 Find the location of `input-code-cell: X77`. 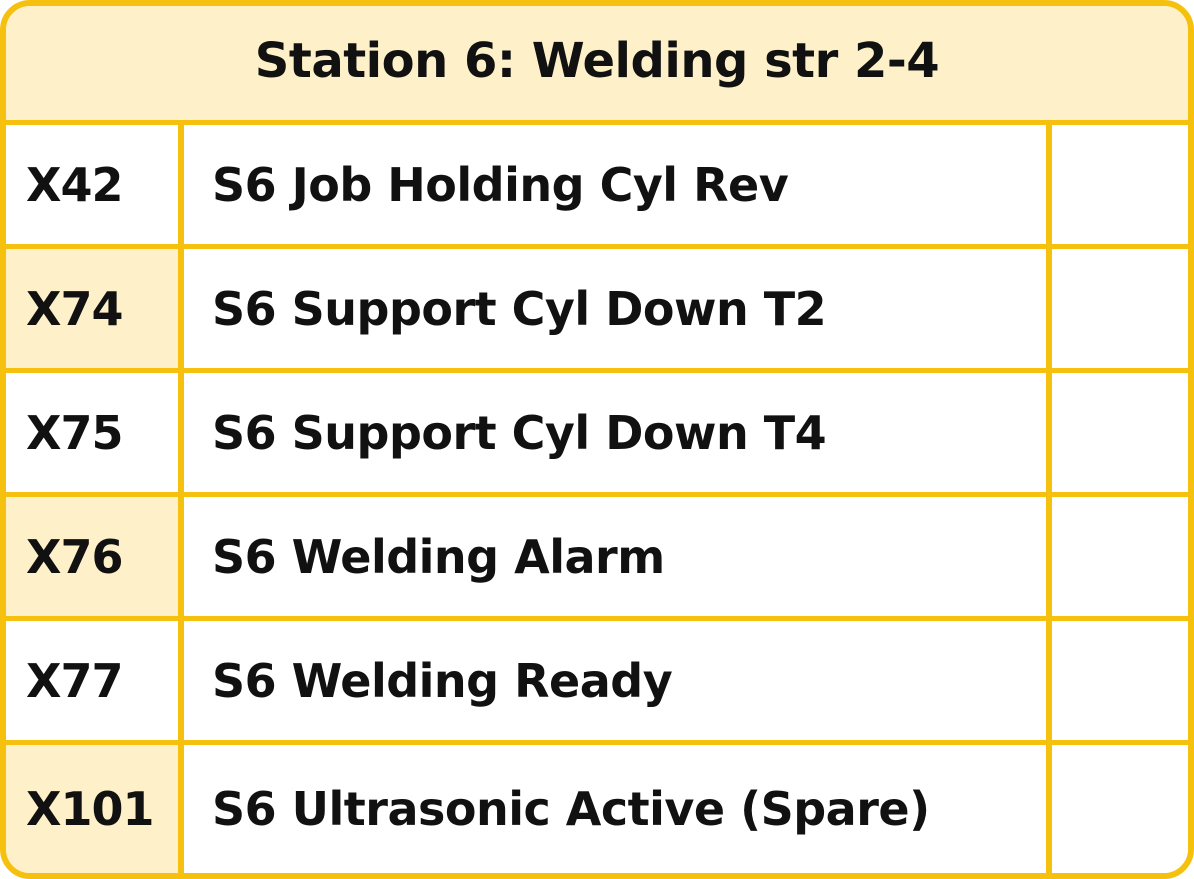

input-code-cell: X77 is located at coordinates (95, 680).